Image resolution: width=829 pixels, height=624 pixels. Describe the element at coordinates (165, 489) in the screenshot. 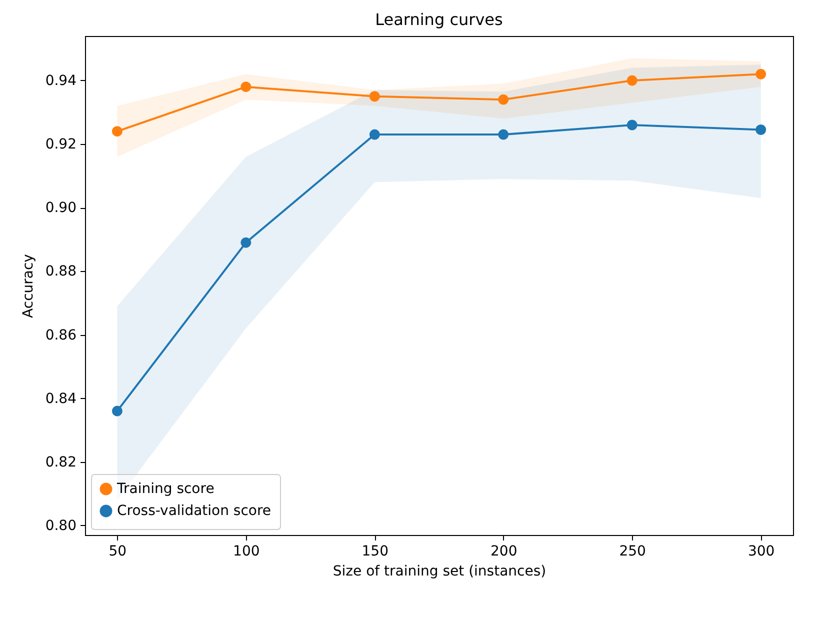

I see `legend-label: Training score` at that location.